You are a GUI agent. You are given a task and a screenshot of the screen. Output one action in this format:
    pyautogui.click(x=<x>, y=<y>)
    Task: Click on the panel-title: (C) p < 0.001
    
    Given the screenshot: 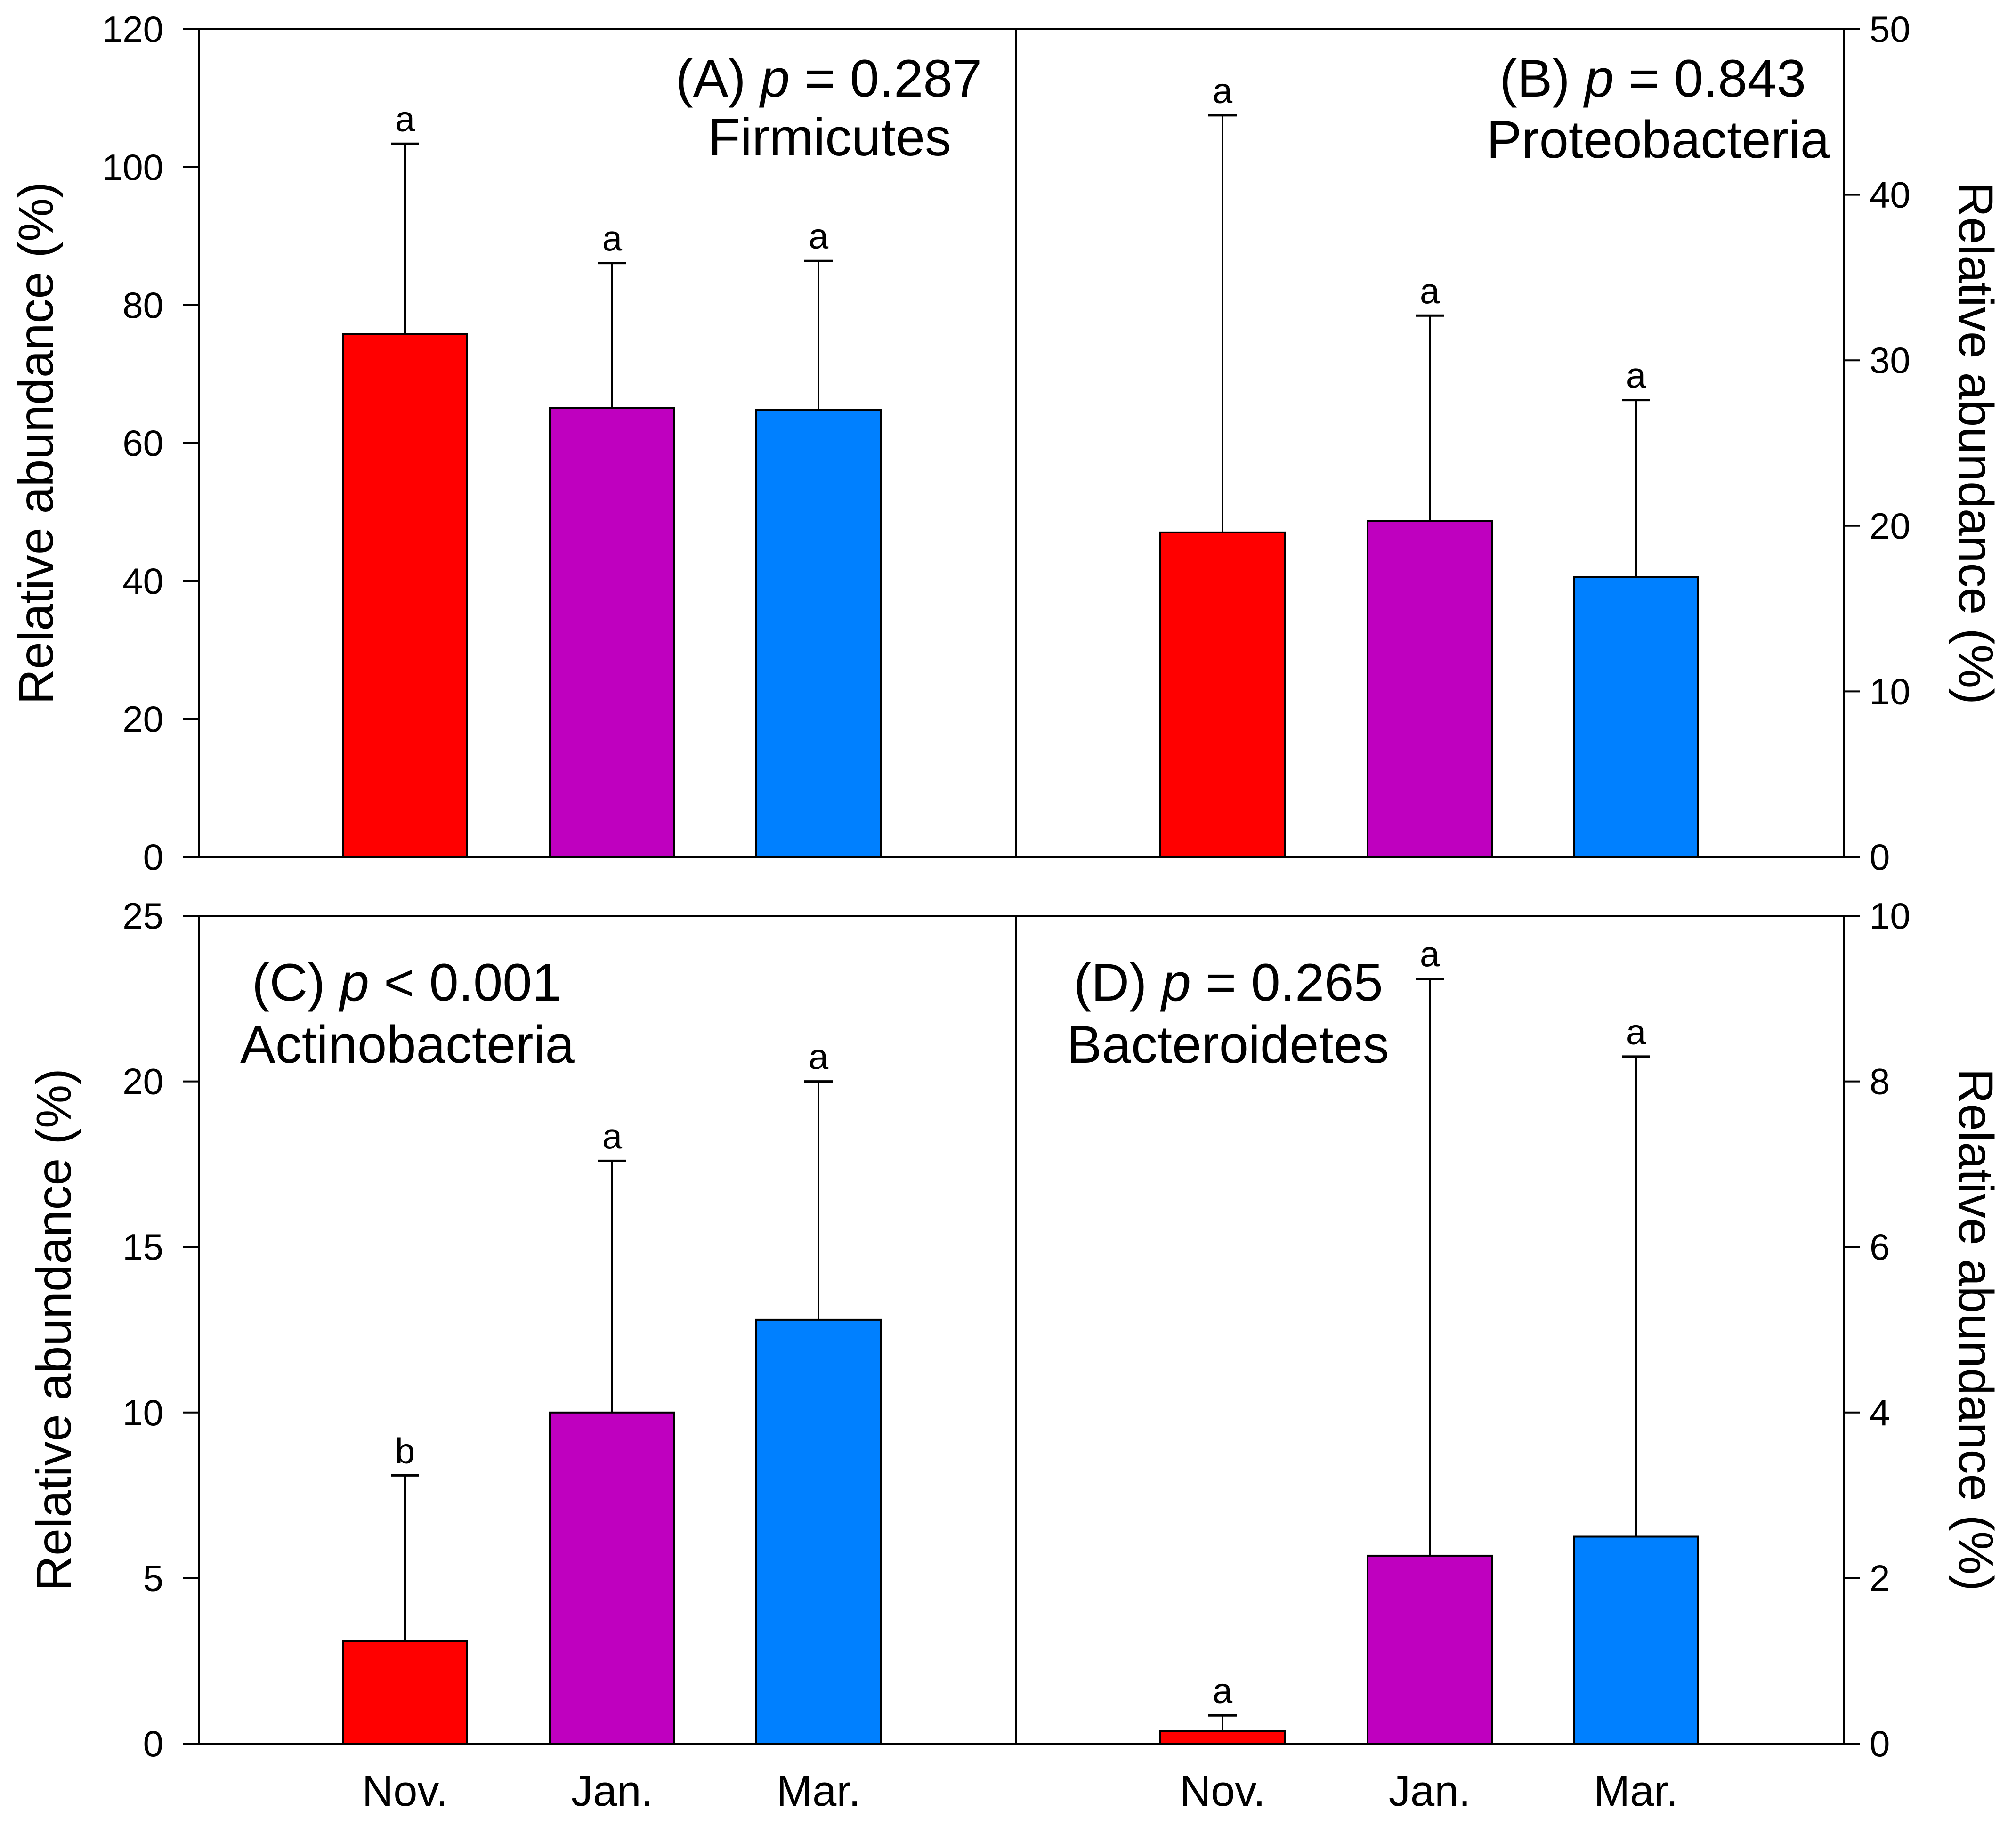 What is the action you would take?
    pyautogui.click(x=406, y=983)
    